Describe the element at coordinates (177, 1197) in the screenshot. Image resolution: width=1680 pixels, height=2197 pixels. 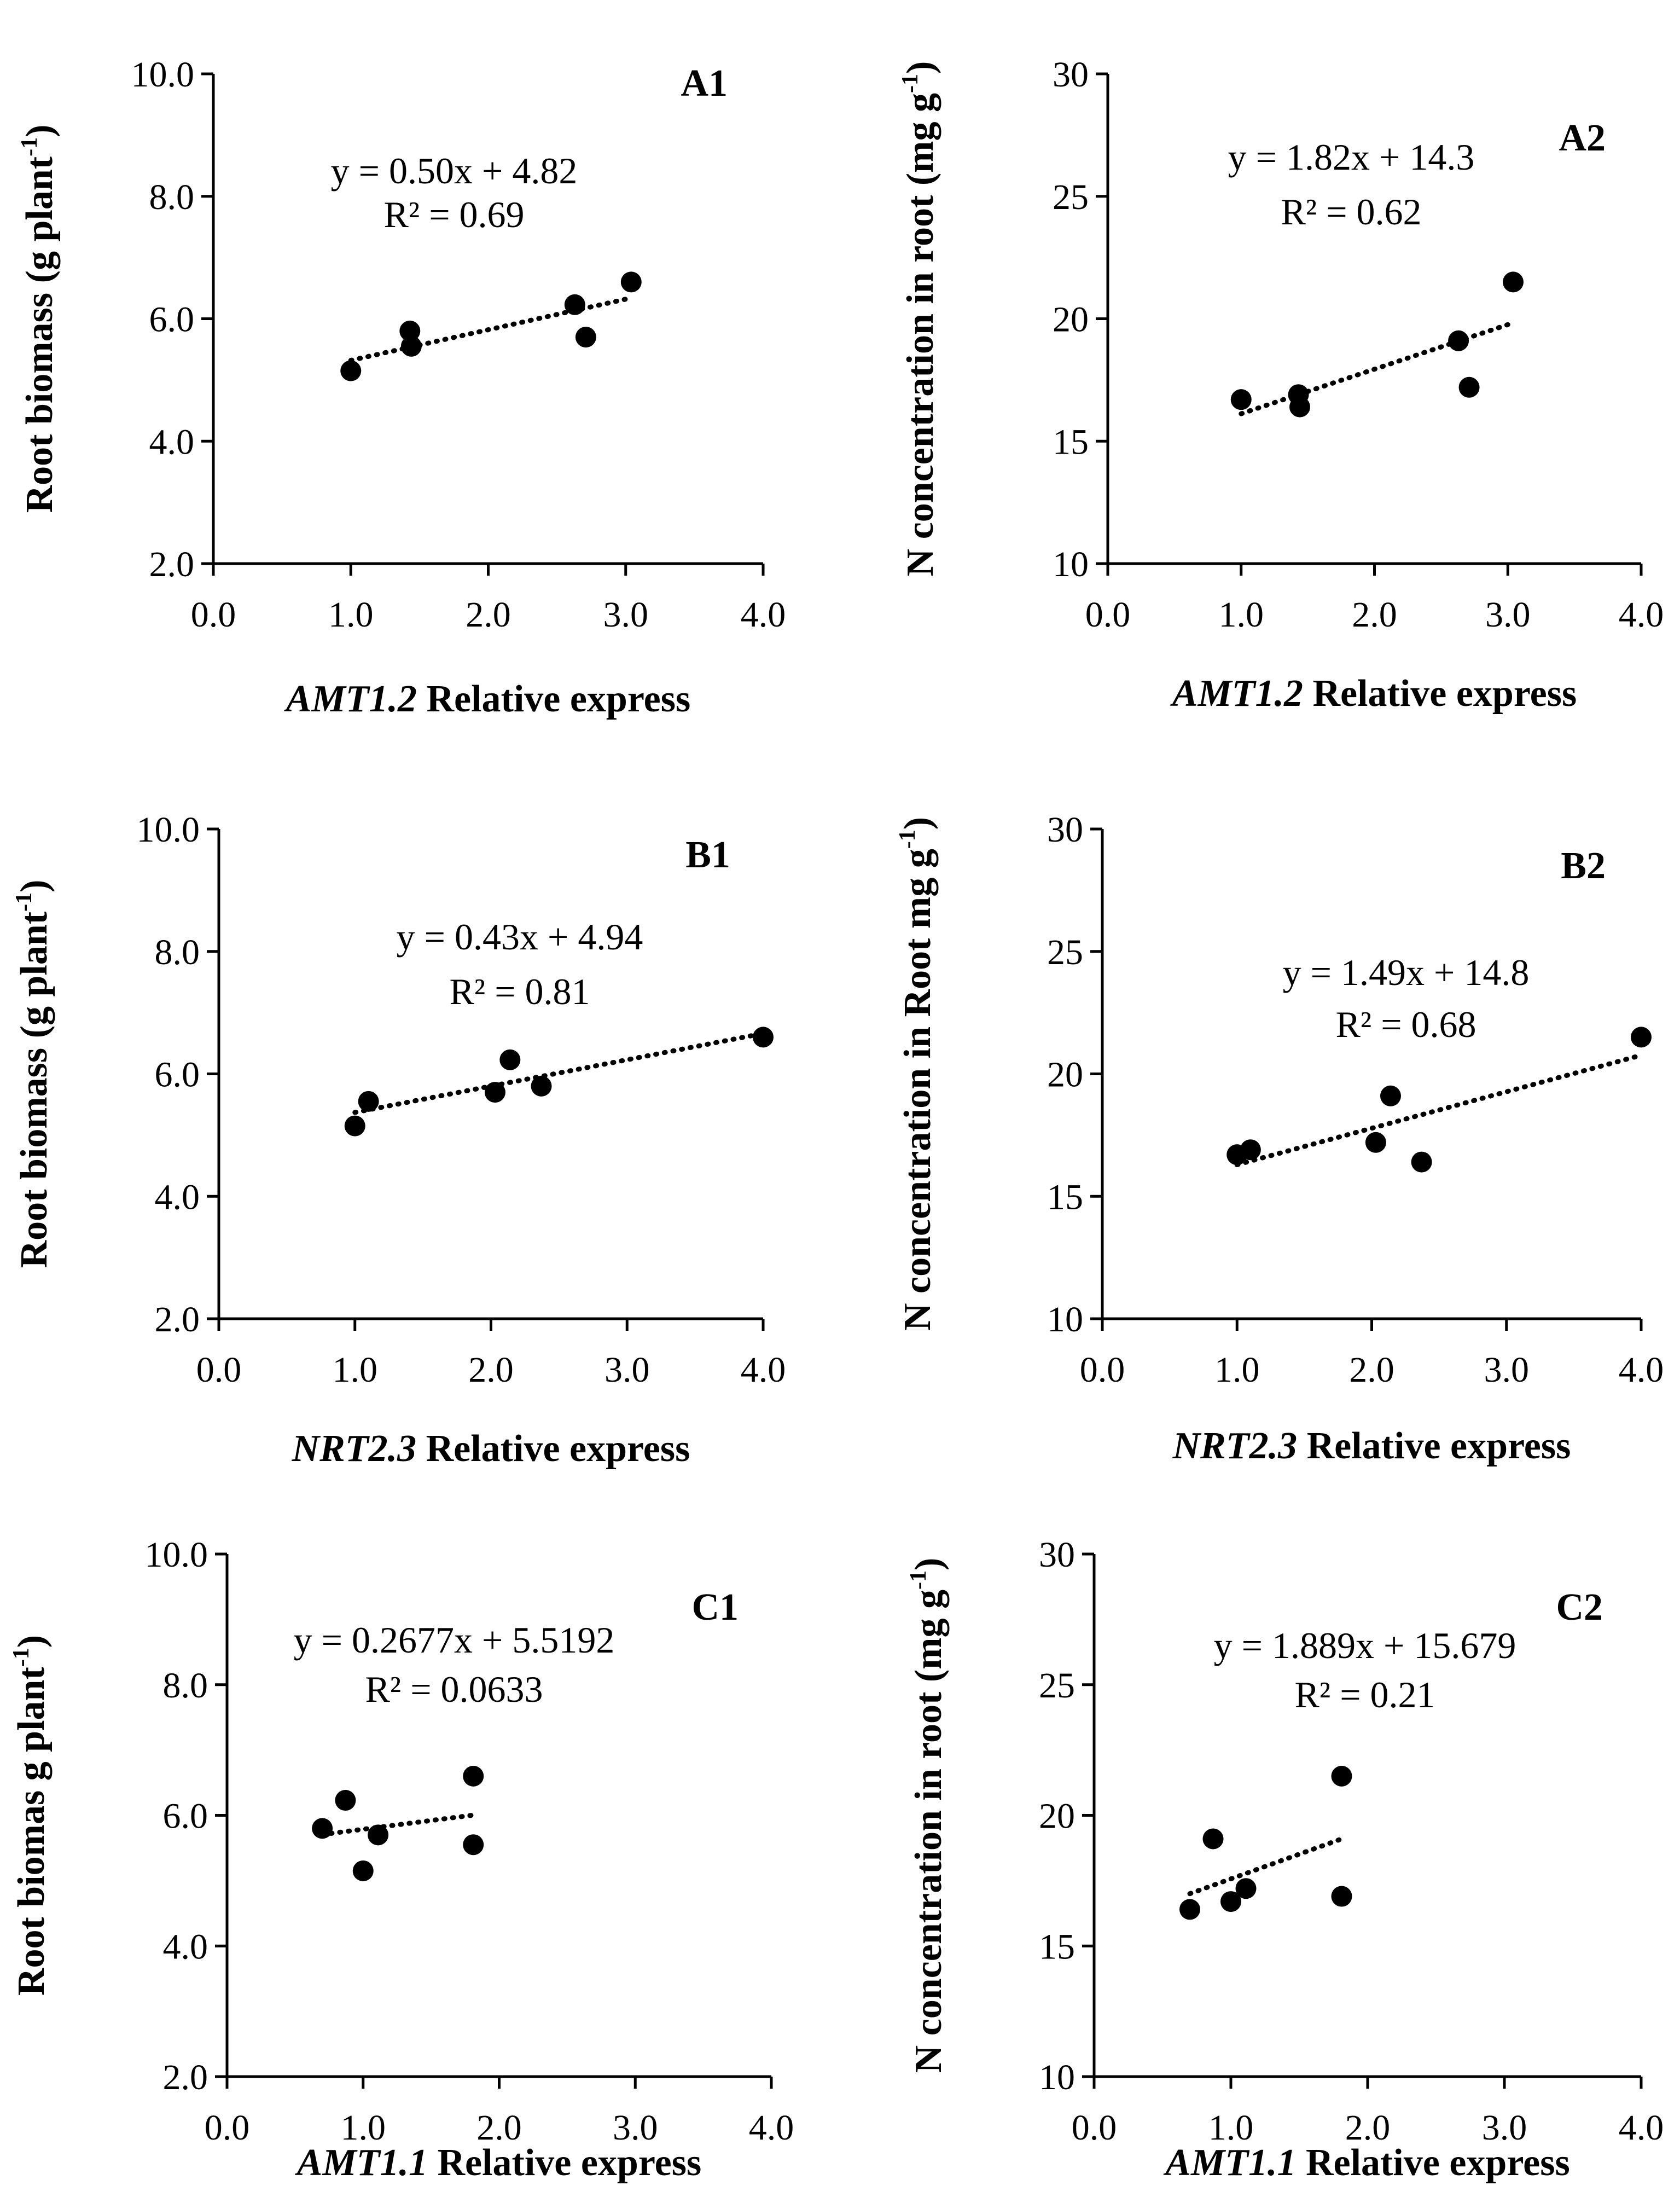
I see `y-tick-label: 4.0` at that location.